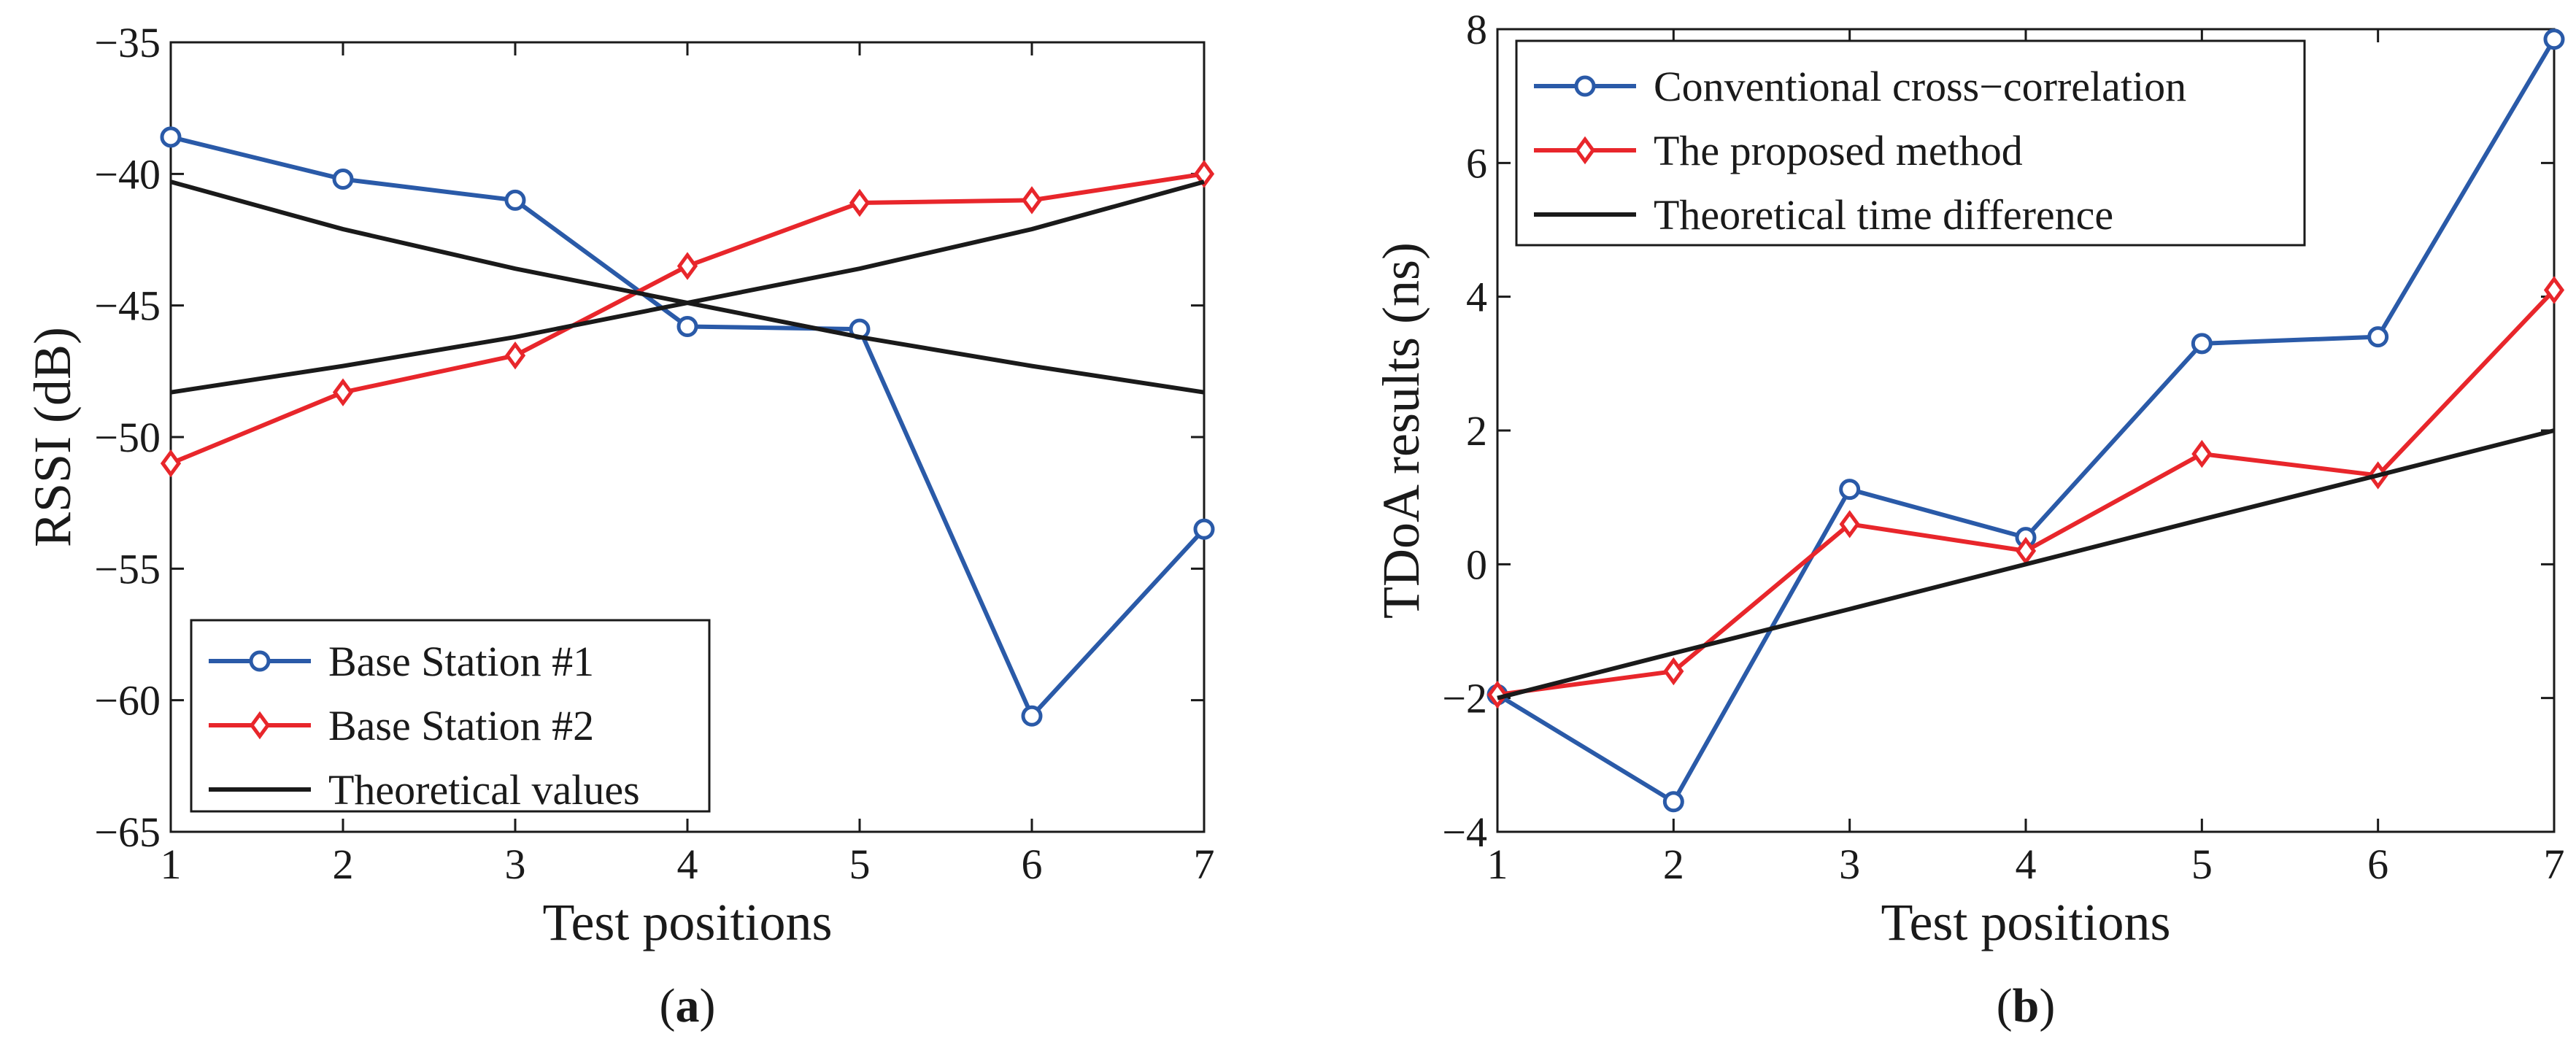  What do you see at coordinates (1401, 430) in the screenshot?
I see `y-axis-label: TDoA results (ns)` at bounding box center [1401, 430].